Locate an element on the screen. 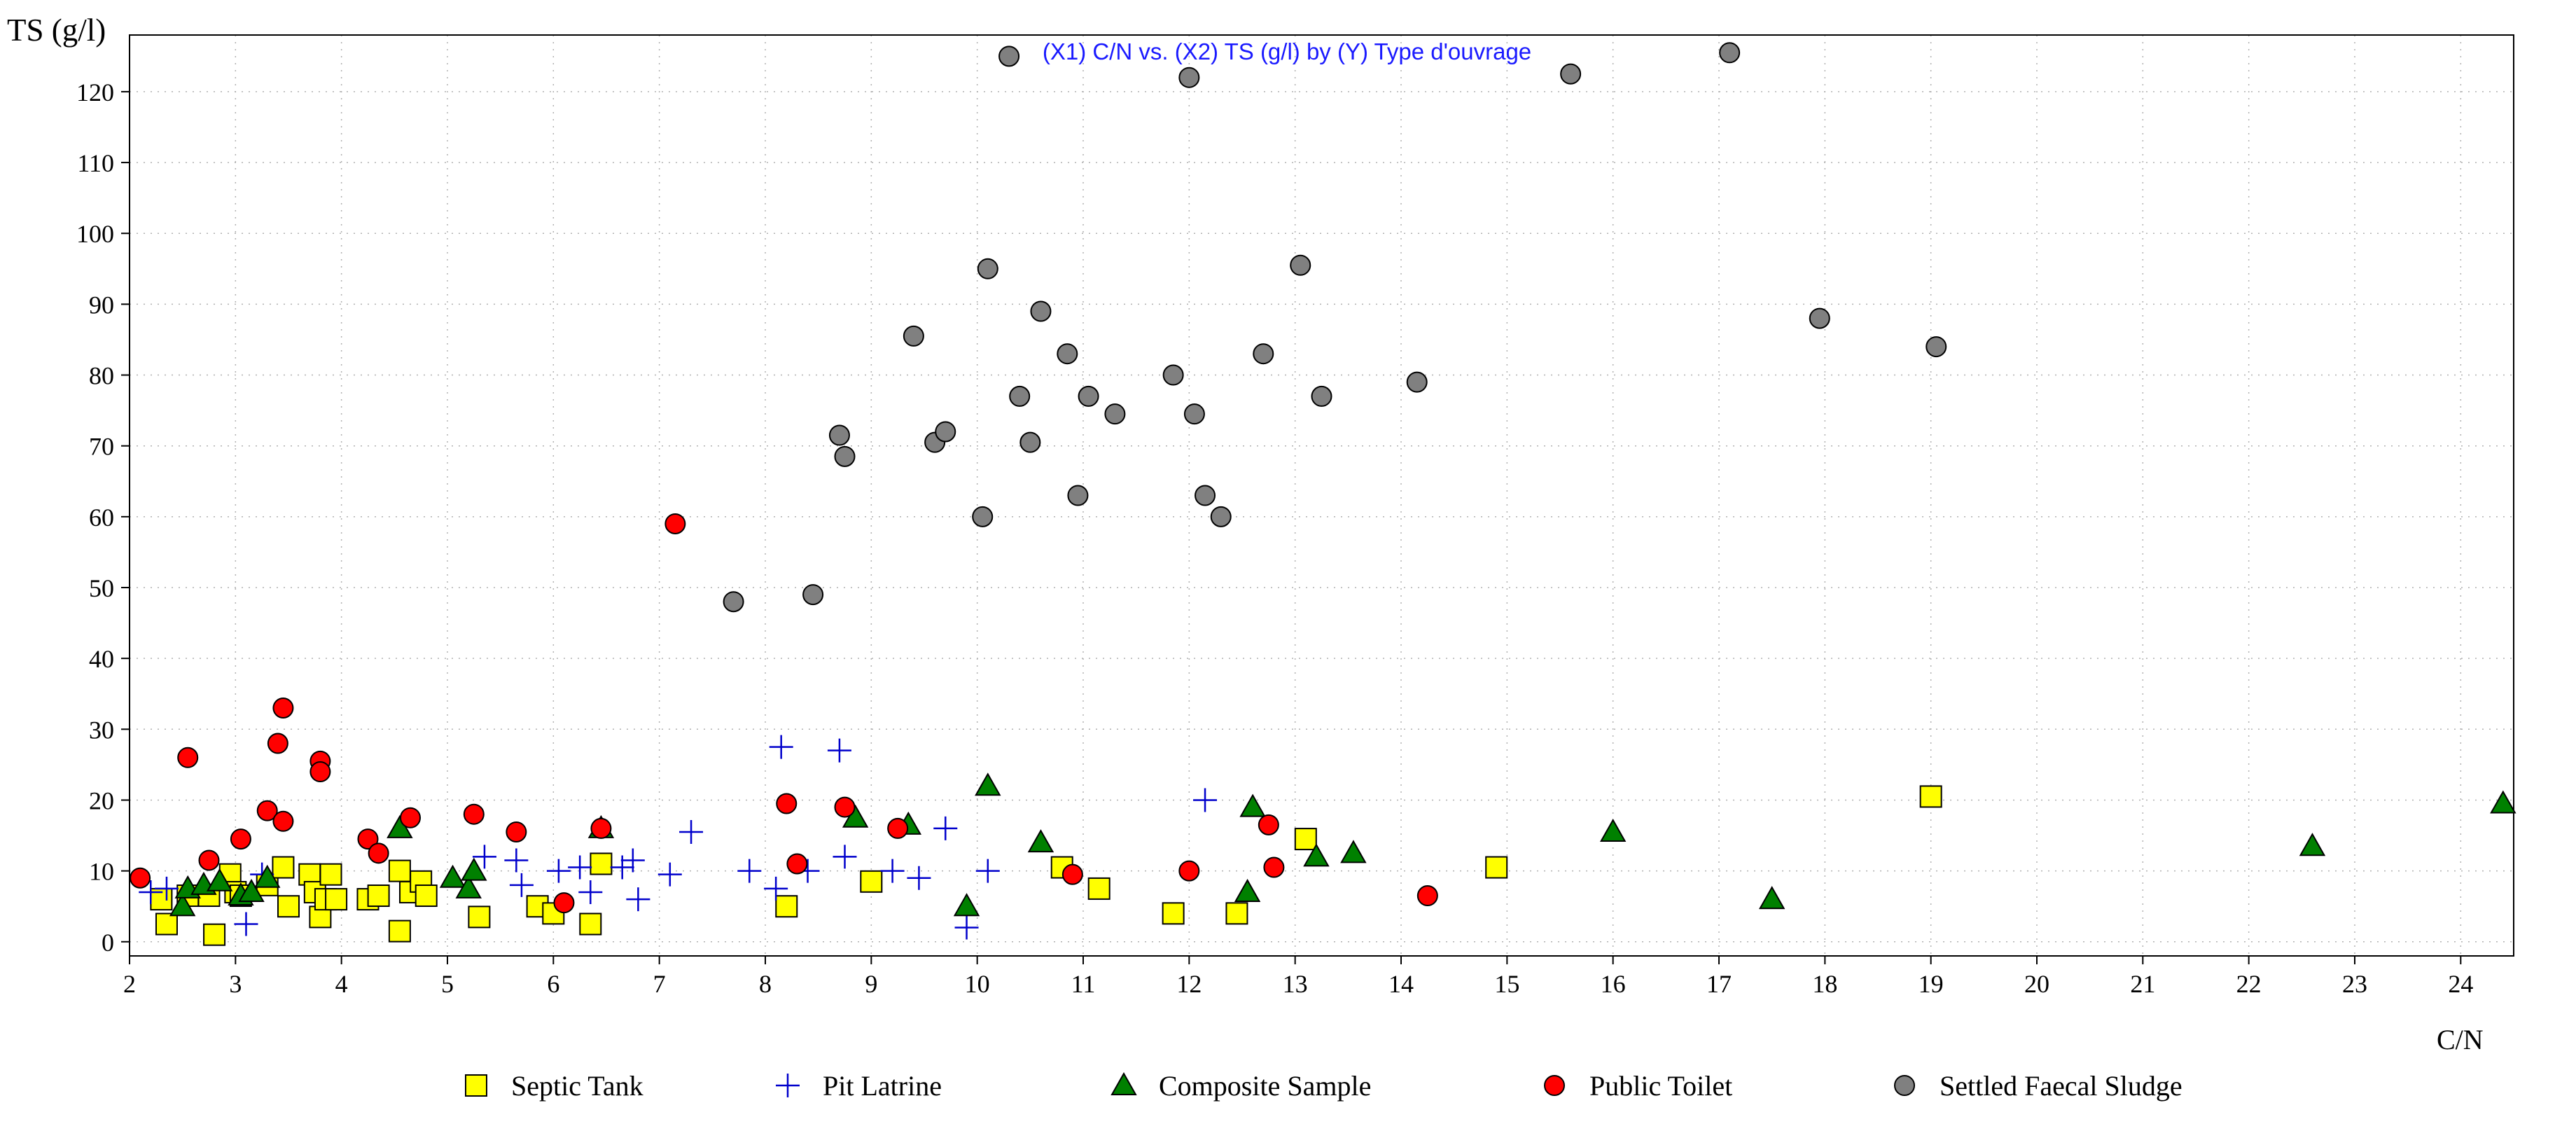 This screenshot has height=1138, width=2576. y-tick-label: 40 is located at coordinates (101, 659).